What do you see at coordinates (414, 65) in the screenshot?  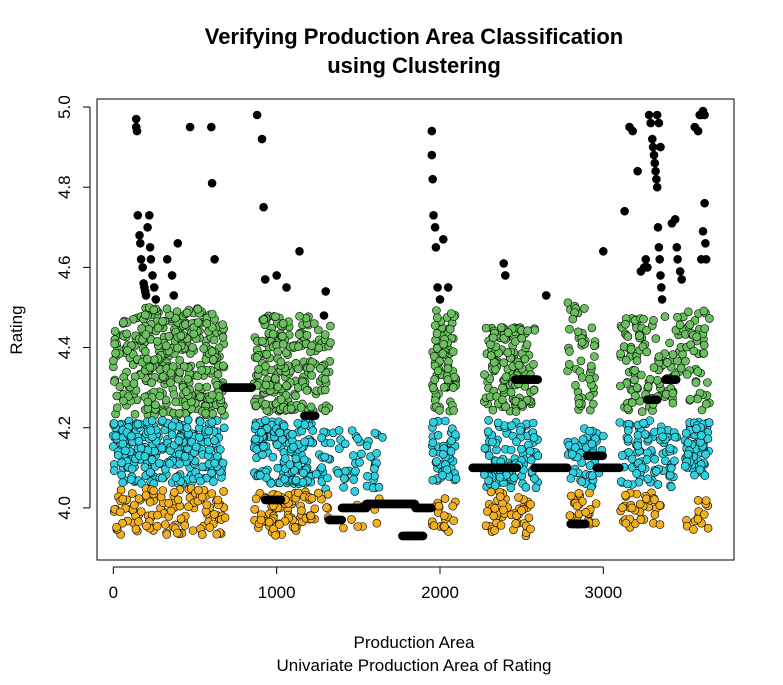 I see `chart-subtitle: using Clustering` at bounding box center [414, 65].